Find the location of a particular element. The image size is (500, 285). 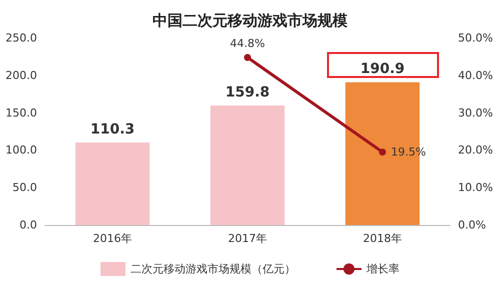

y-tick-label: 150.0 is located at coordinates (21, 113).